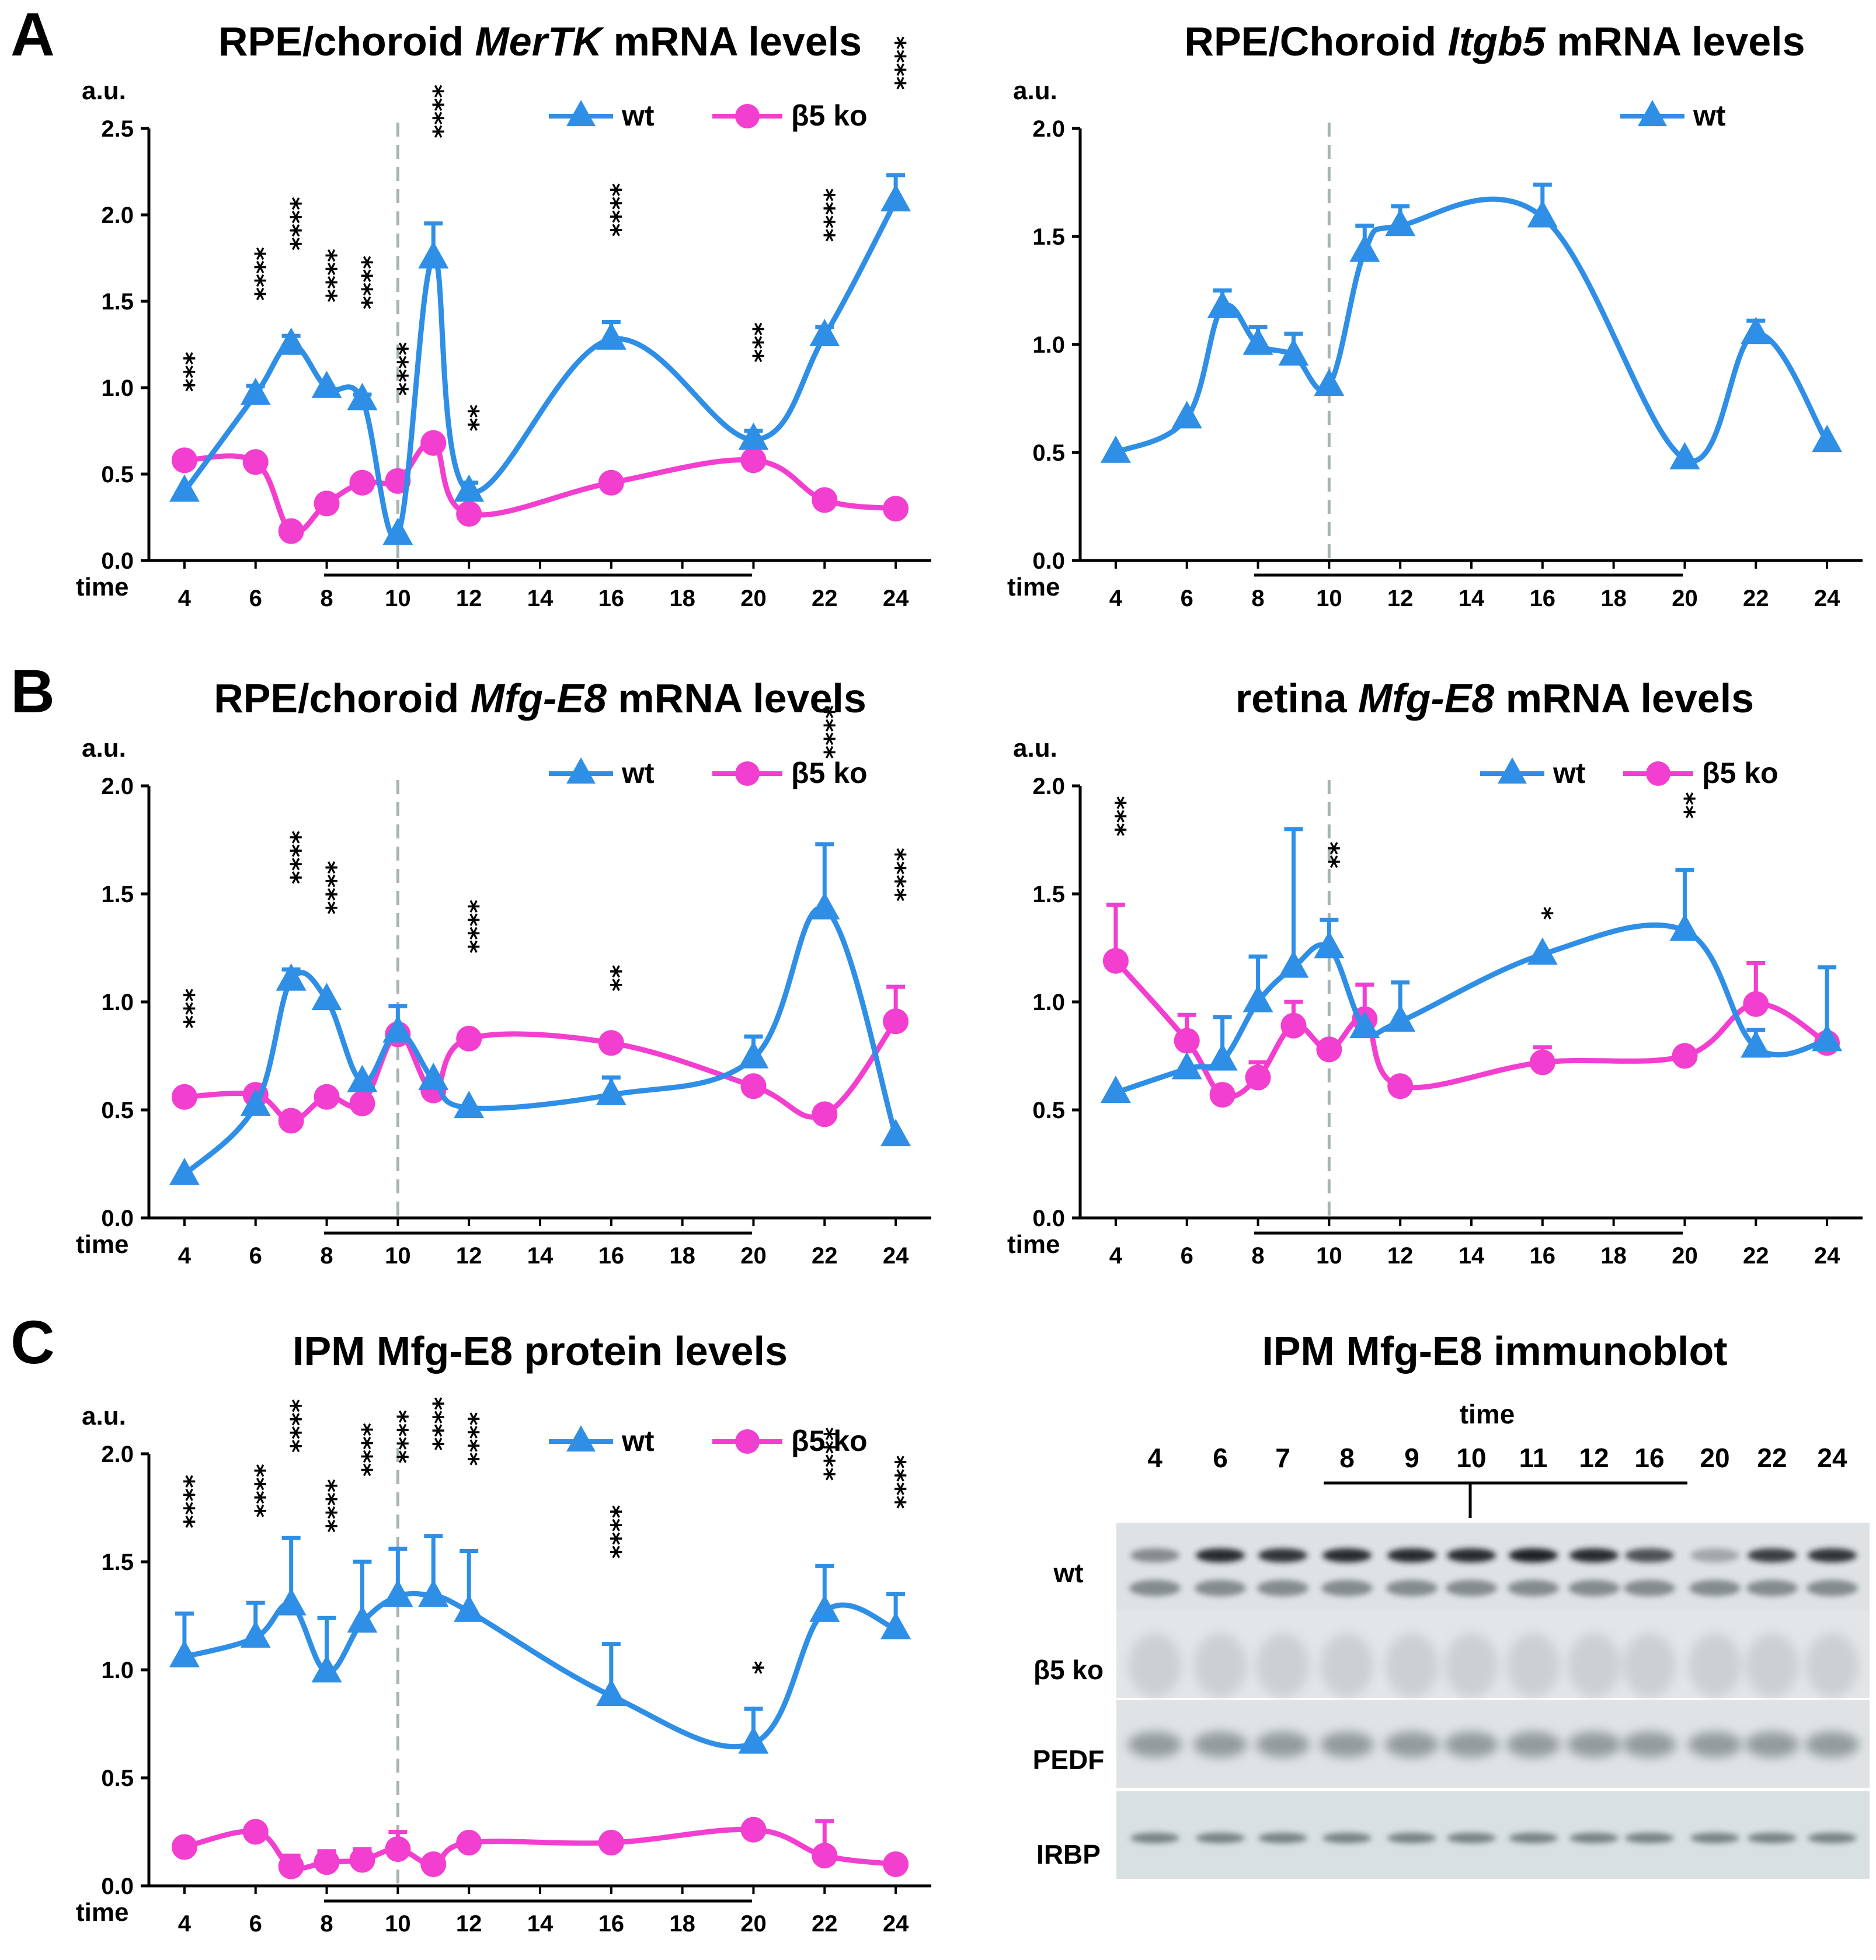 Image resolution: width=1876 pixels, height=1960 pixels. What do you see at coordinates (612, 978) in the screenshot?
I see `significance-marker: **` at bounding box center [612, 978].